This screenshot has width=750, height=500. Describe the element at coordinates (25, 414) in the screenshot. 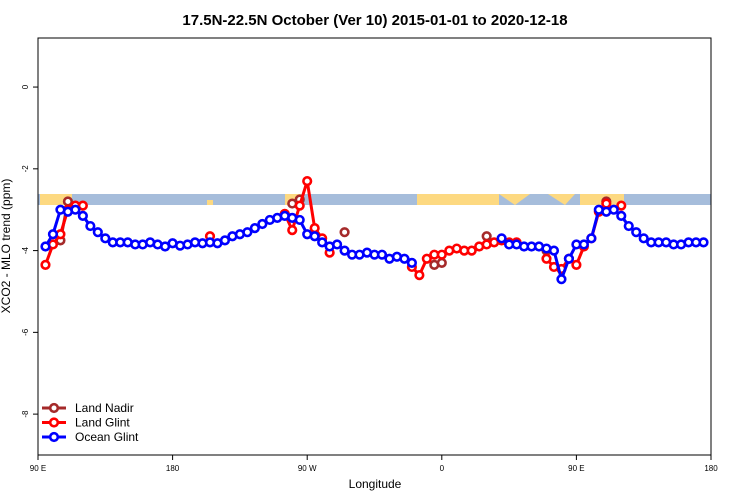

I see `y-tick-label: -8` at that location.